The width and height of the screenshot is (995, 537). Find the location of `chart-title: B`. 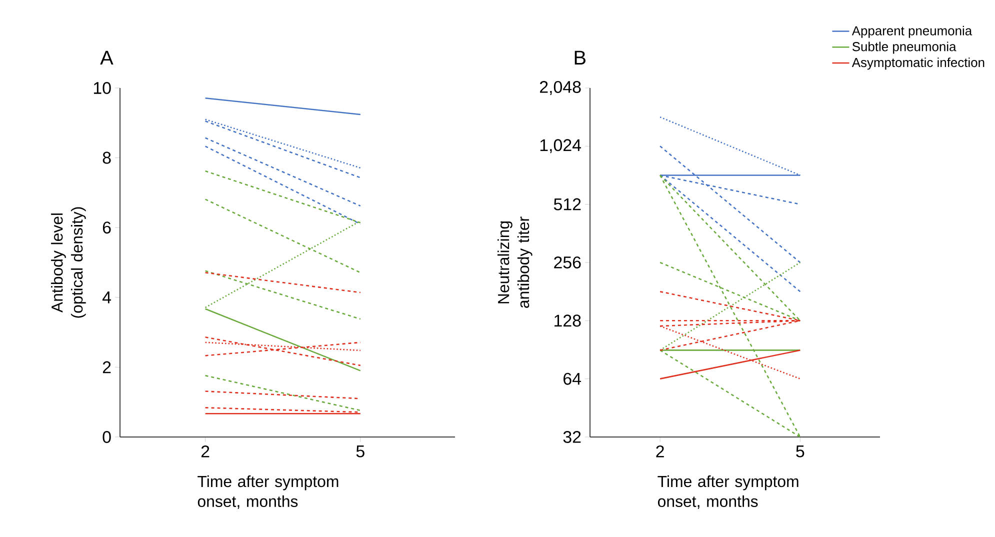

chart-title: B is located at coordinates (580, 57).